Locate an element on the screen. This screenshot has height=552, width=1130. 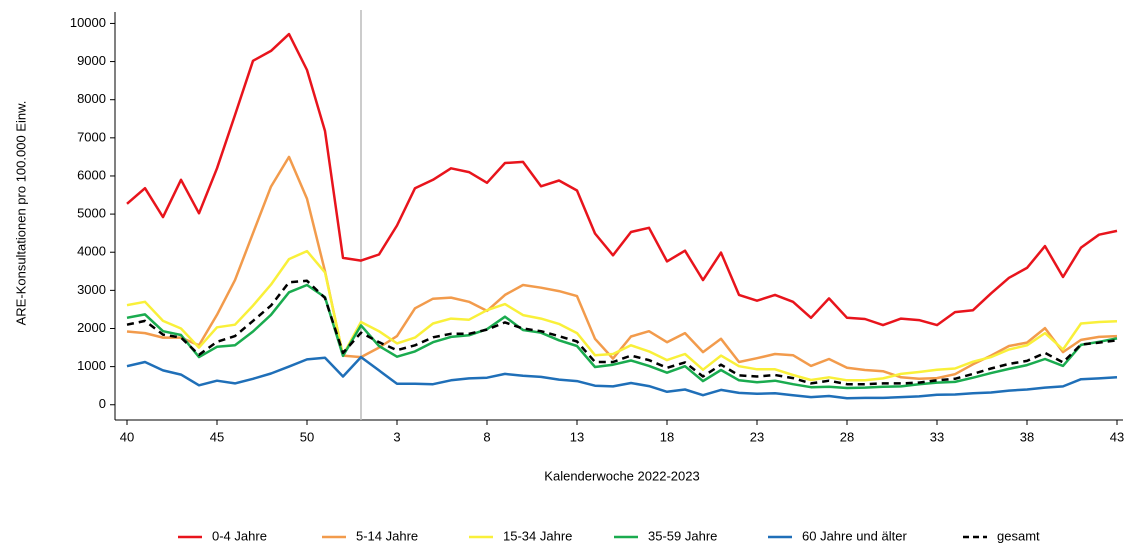
y-tick-label: 3000 is located at coordinates (91, 289).